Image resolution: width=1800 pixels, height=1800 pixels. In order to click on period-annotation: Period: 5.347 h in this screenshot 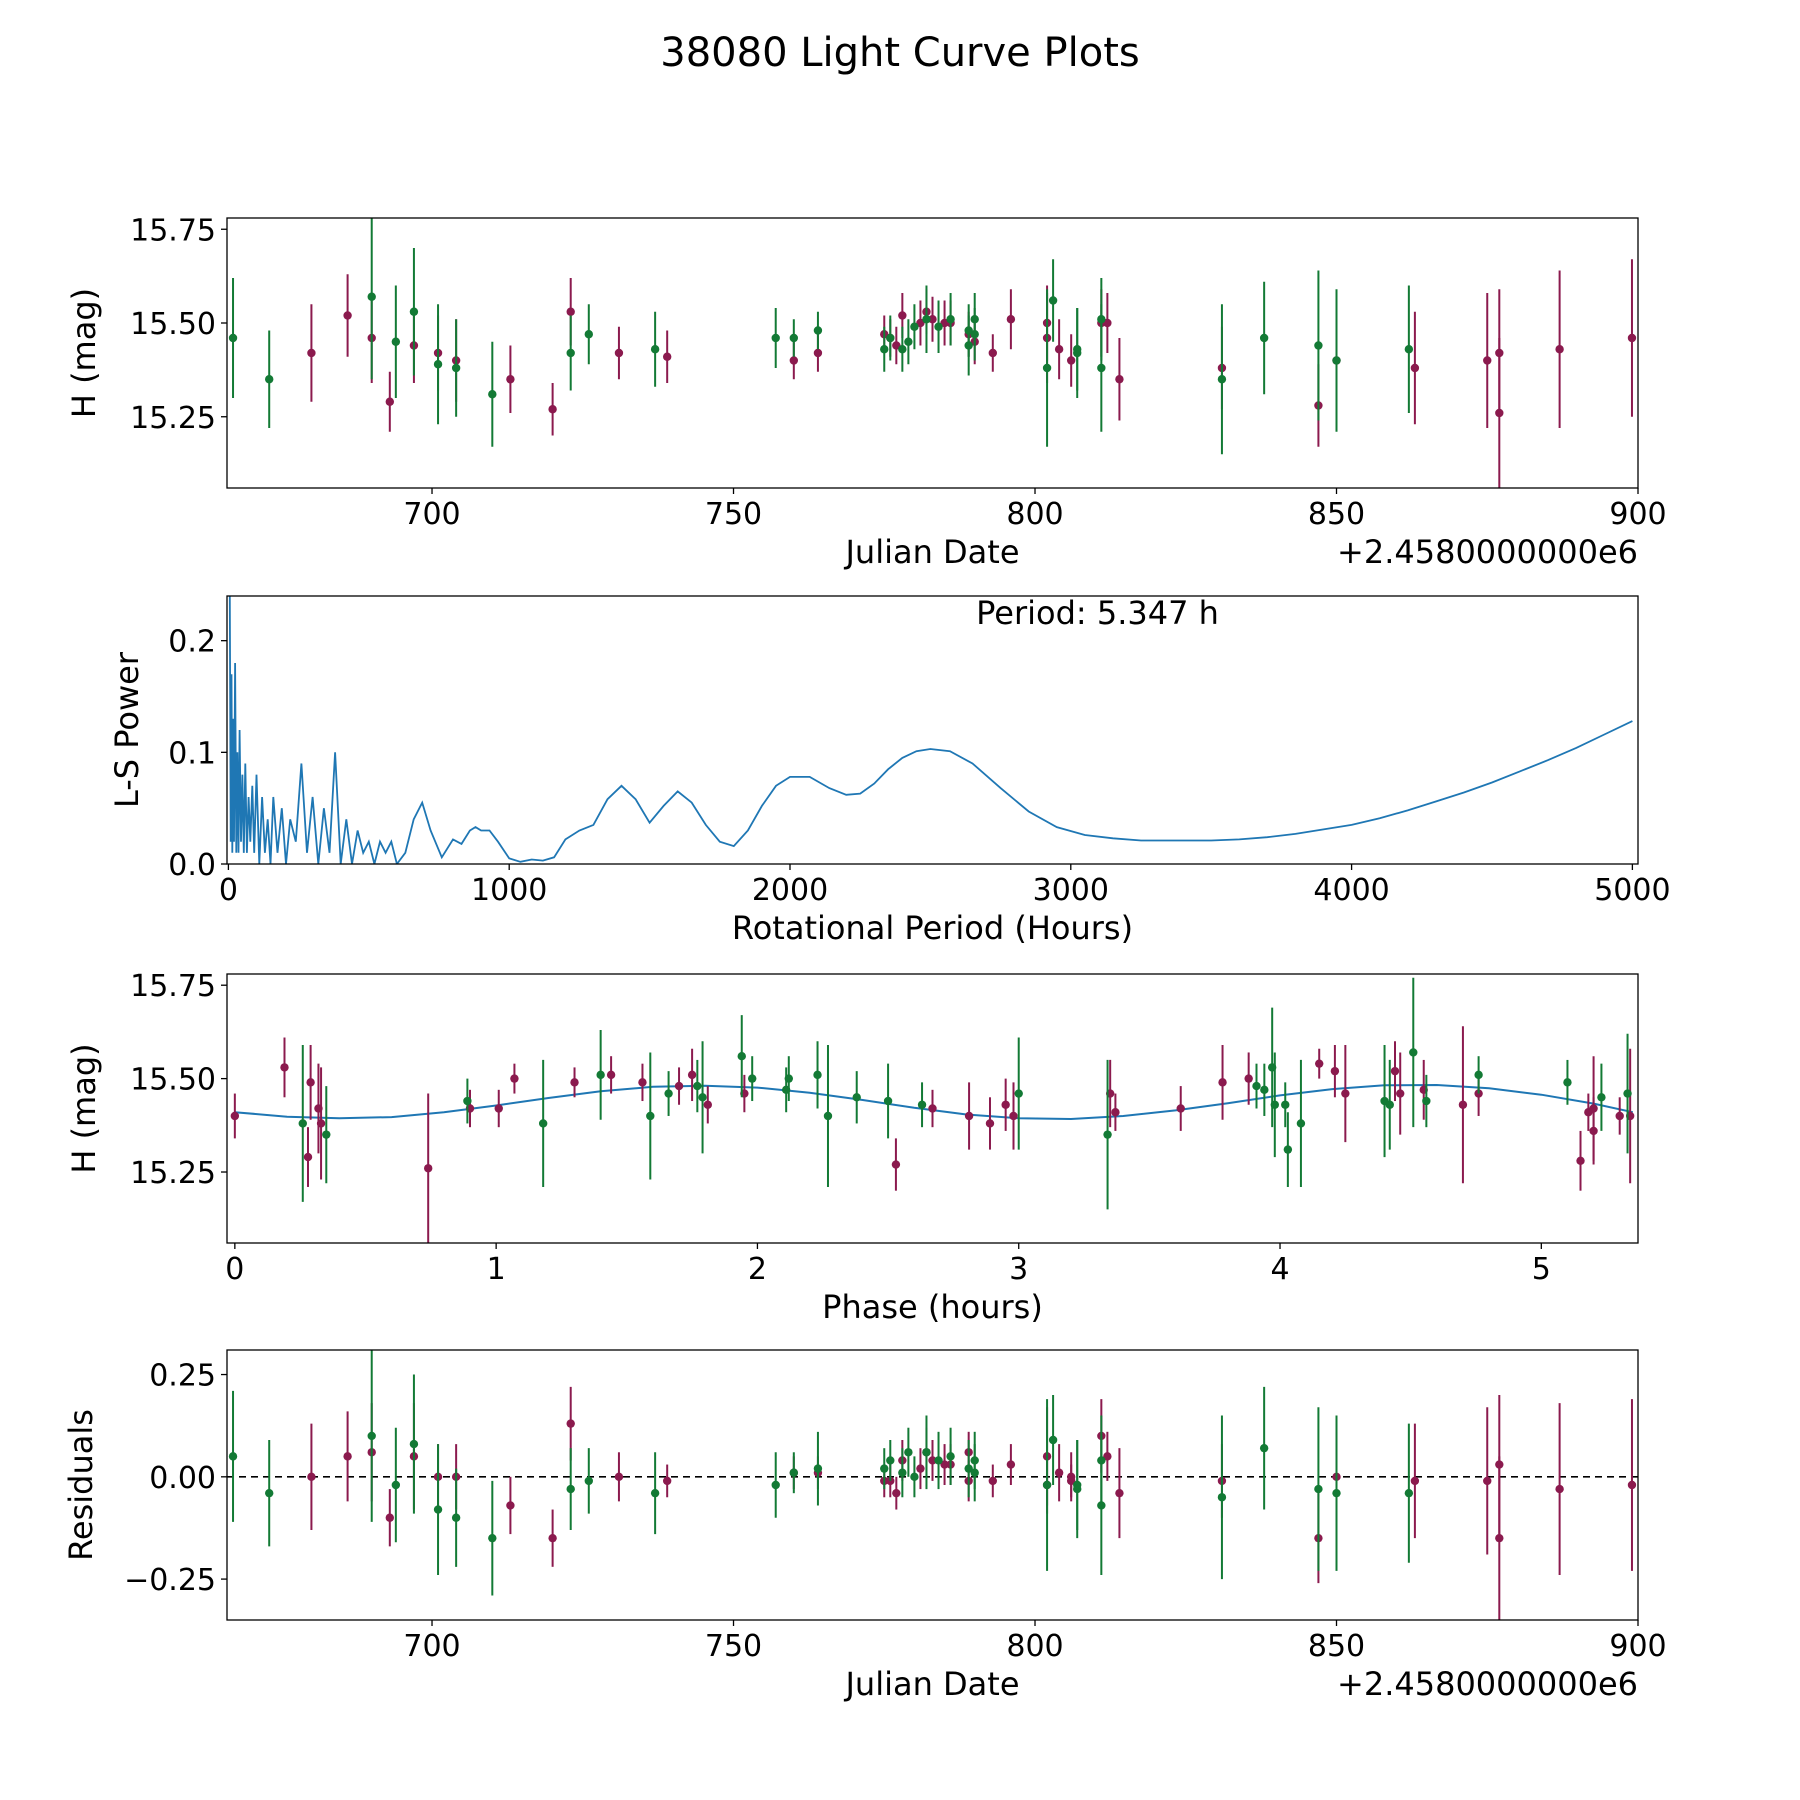, I will do `click(1097, 613)`.